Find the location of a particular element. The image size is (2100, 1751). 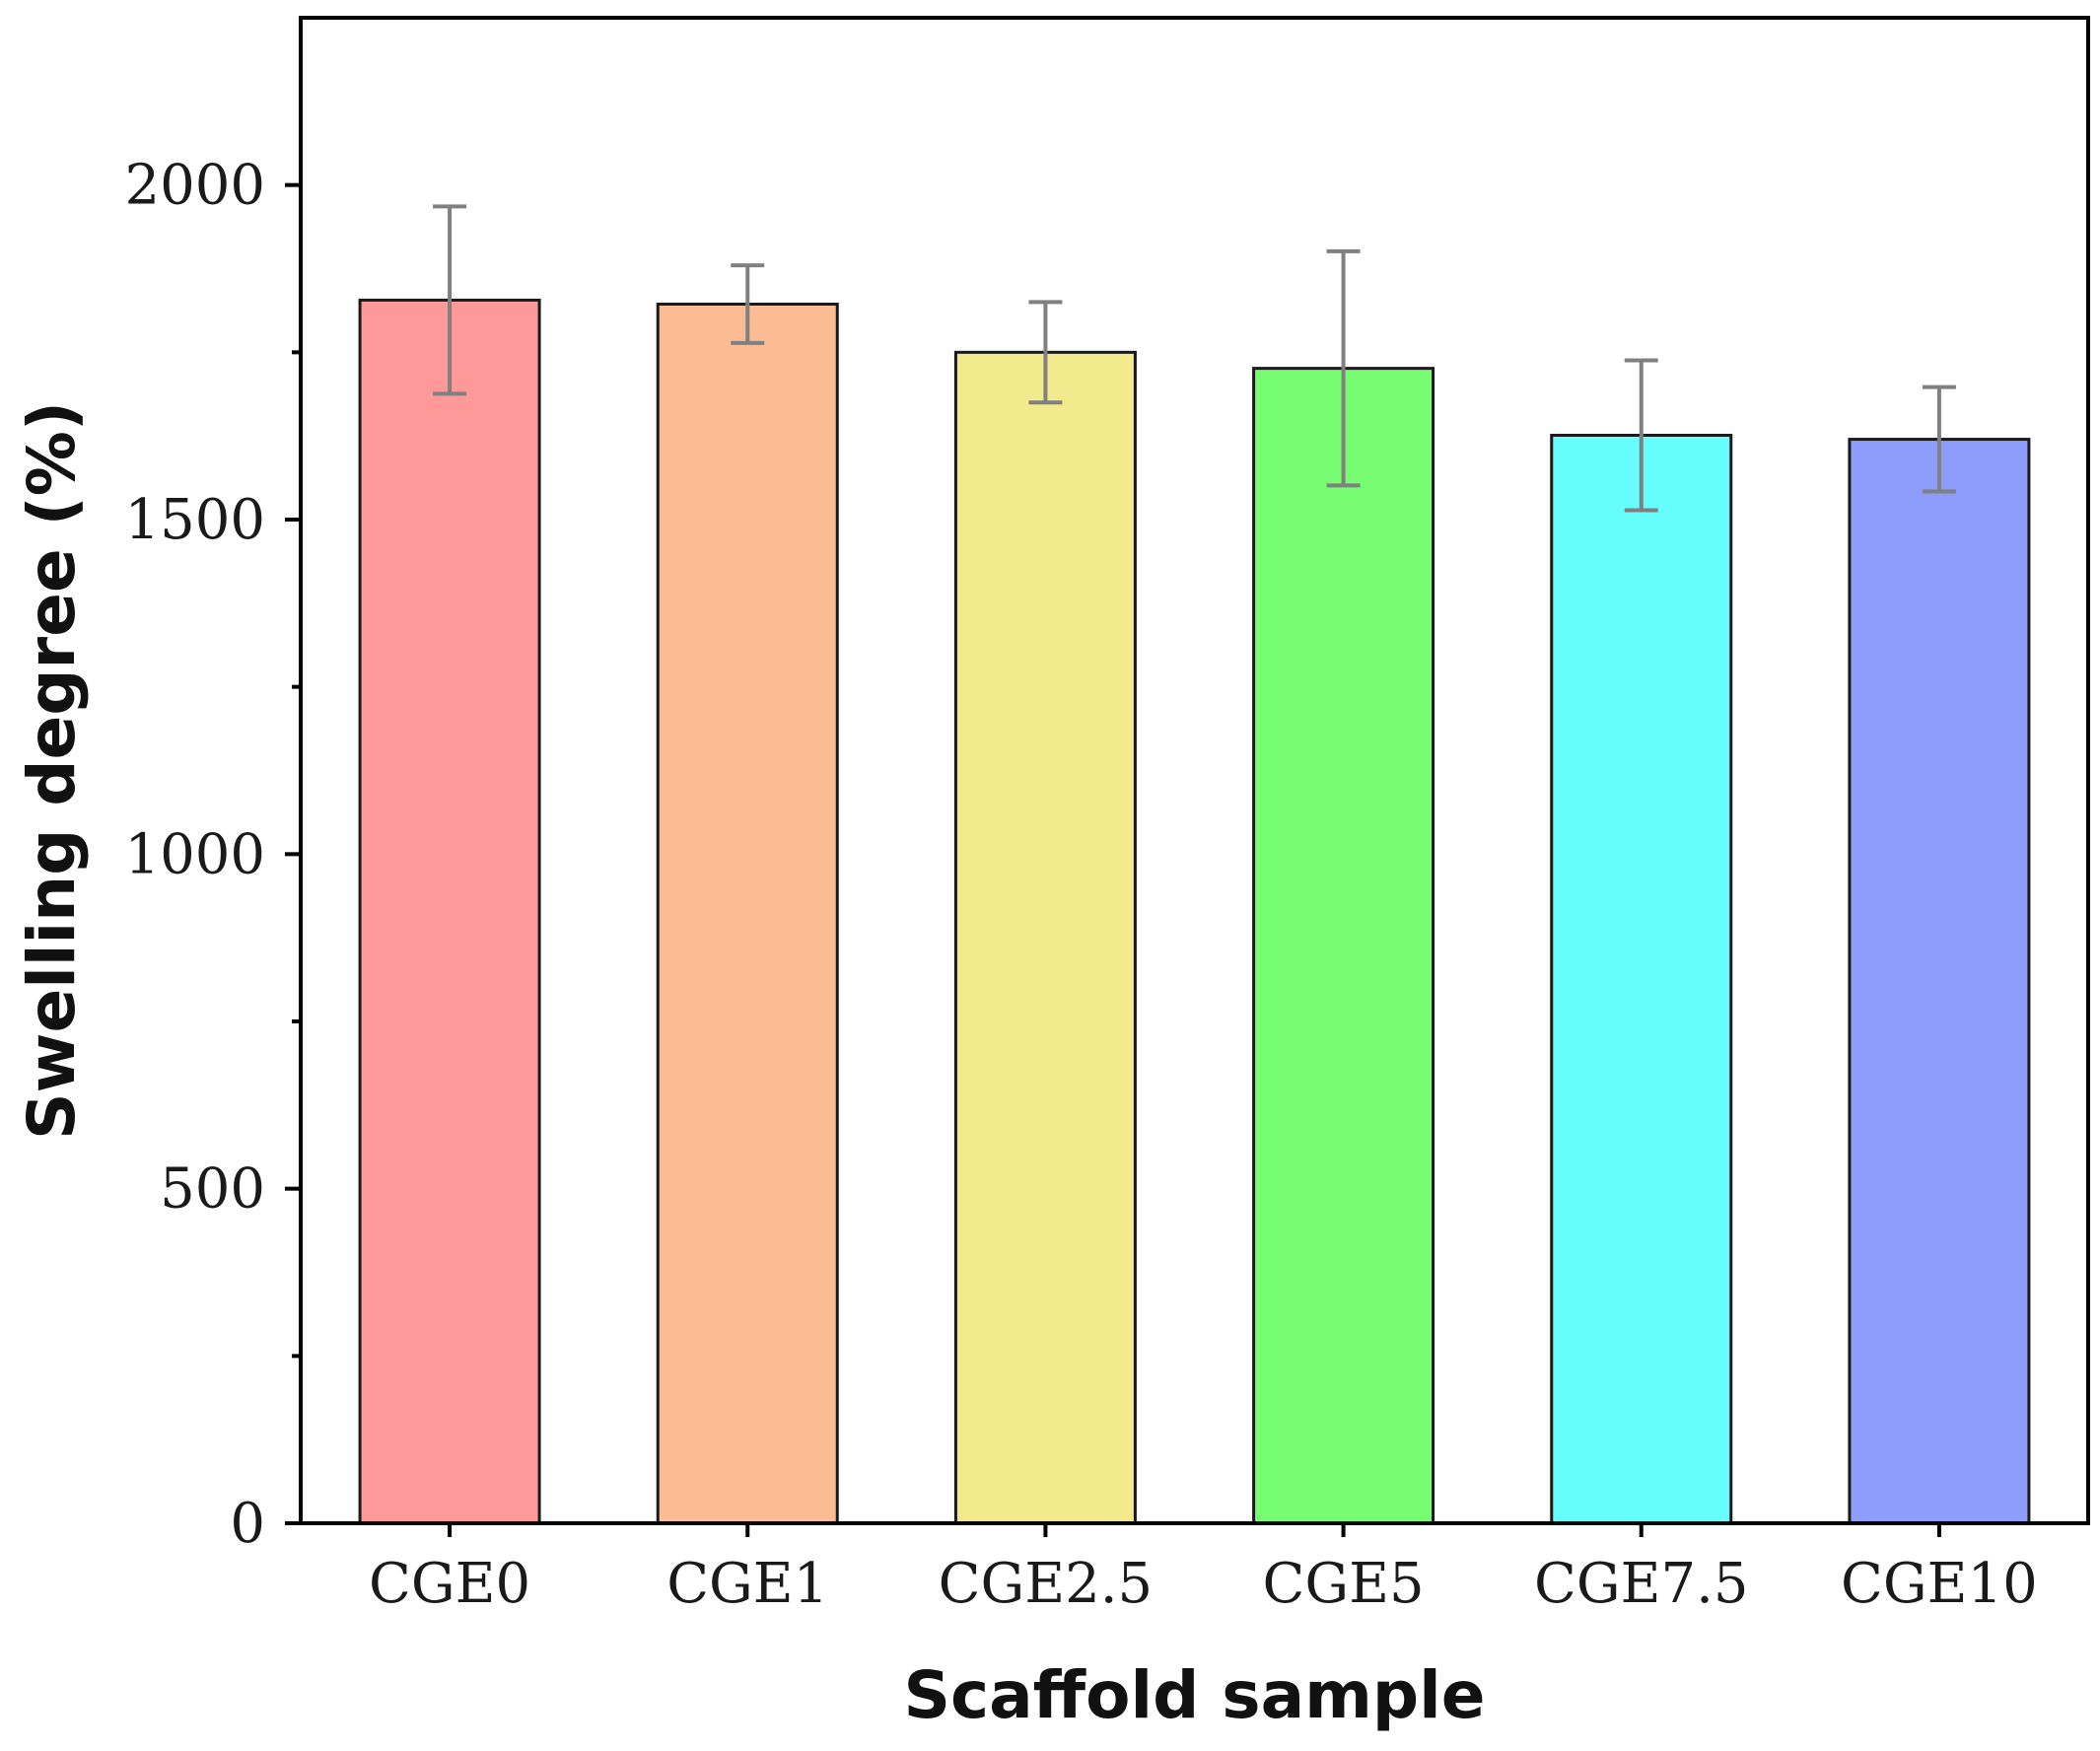

y-tick-label: 0 is located at coordinates (247, 1524).